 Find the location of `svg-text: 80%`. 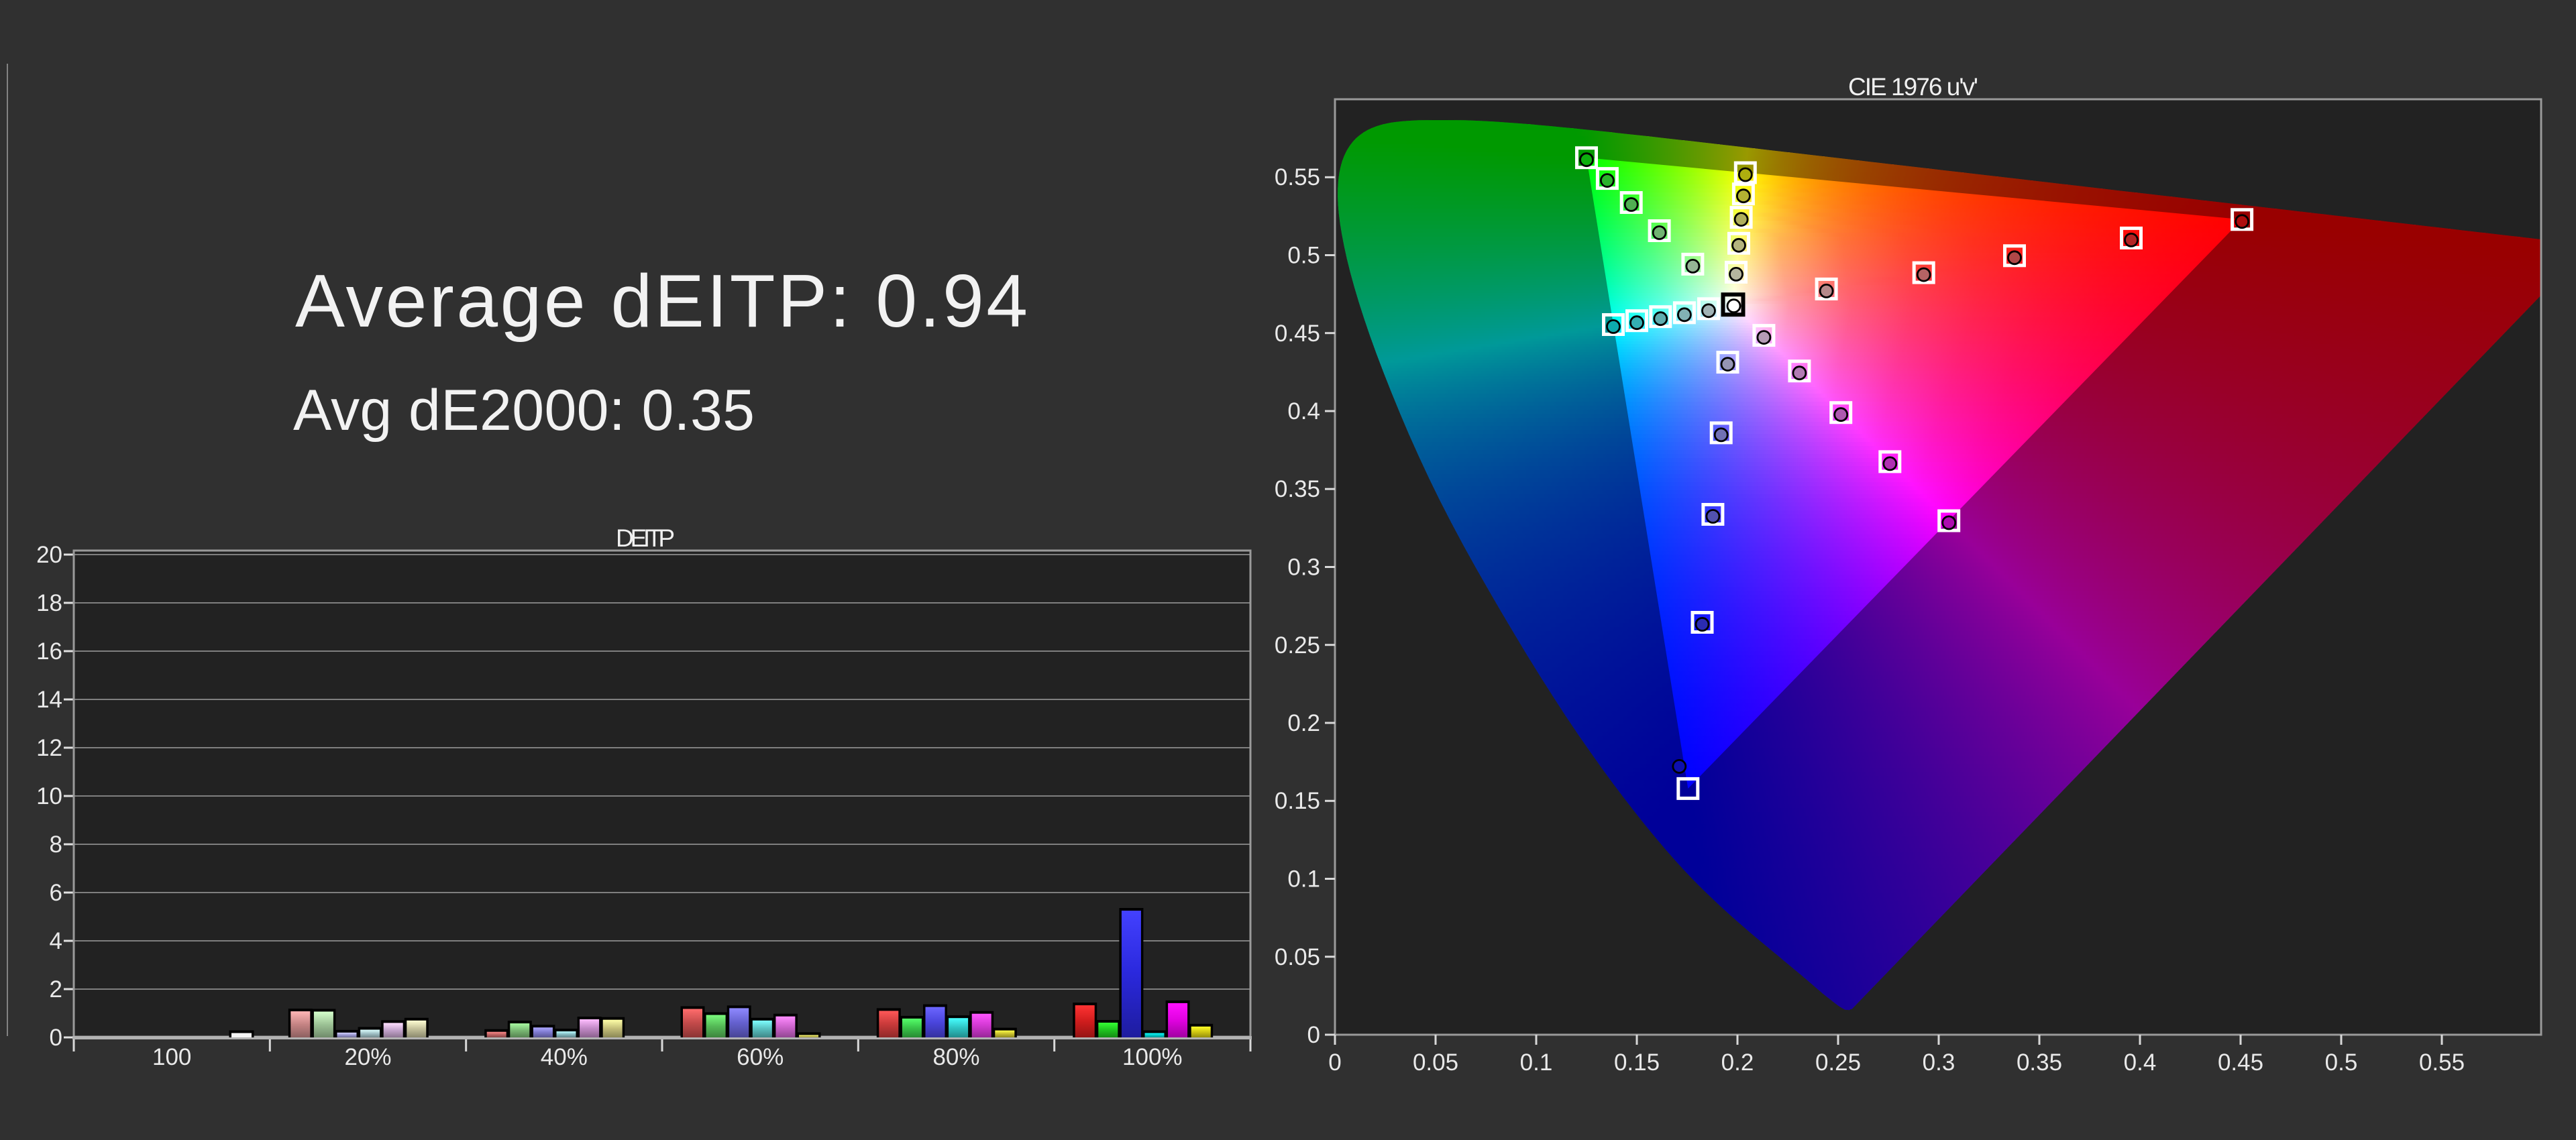

svg-text: 80% is located at coordinates (955, 1057).